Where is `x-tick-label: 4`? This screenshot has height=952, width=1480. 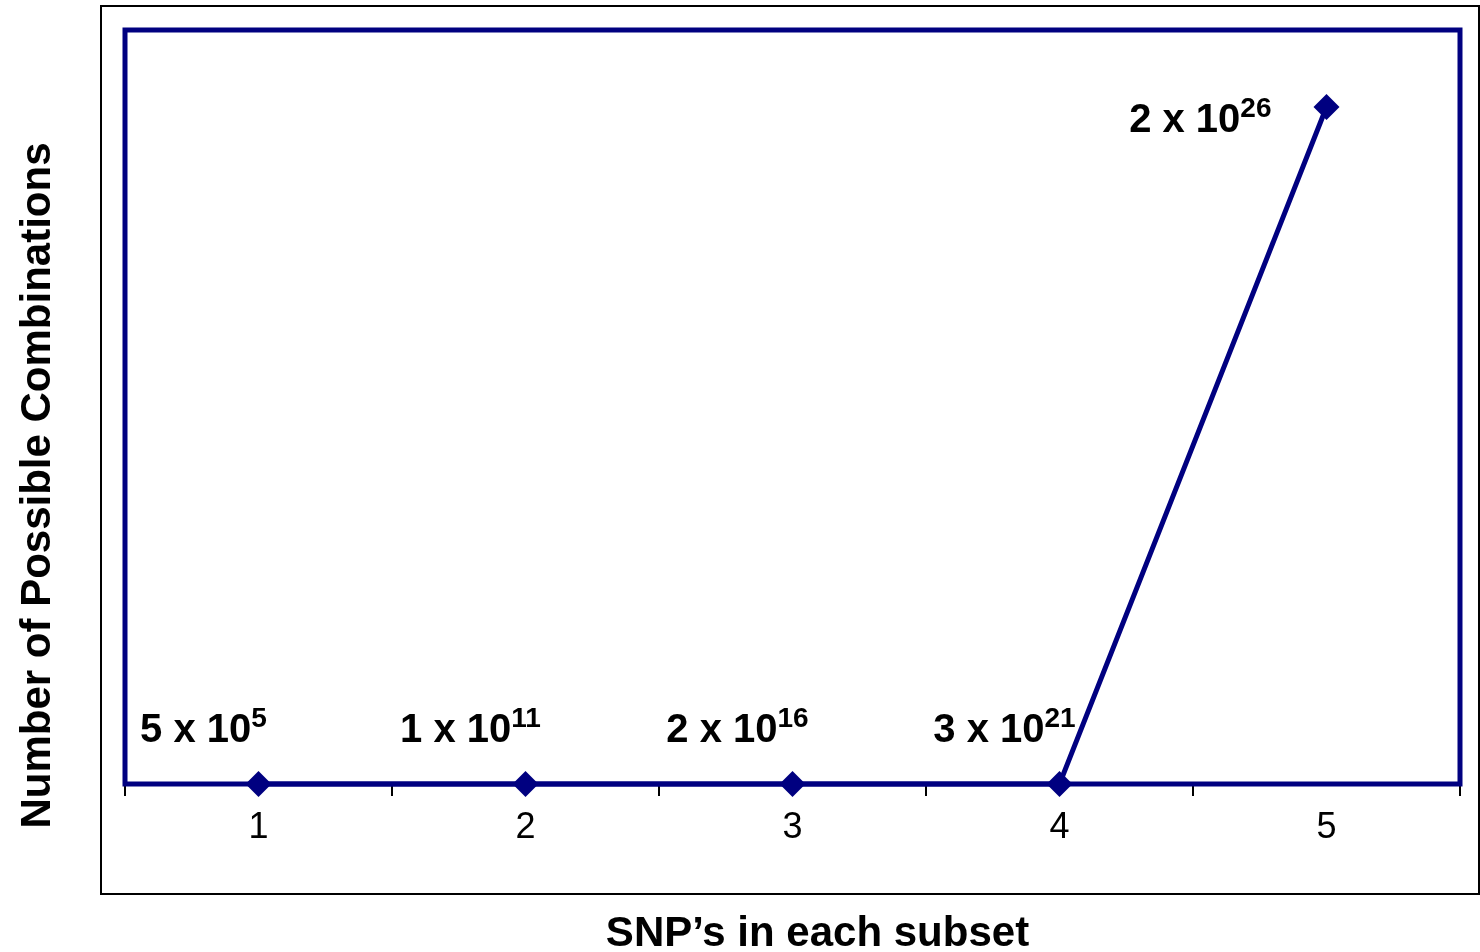
x-tick-label: 4 is located at coordinates (1059, 825).